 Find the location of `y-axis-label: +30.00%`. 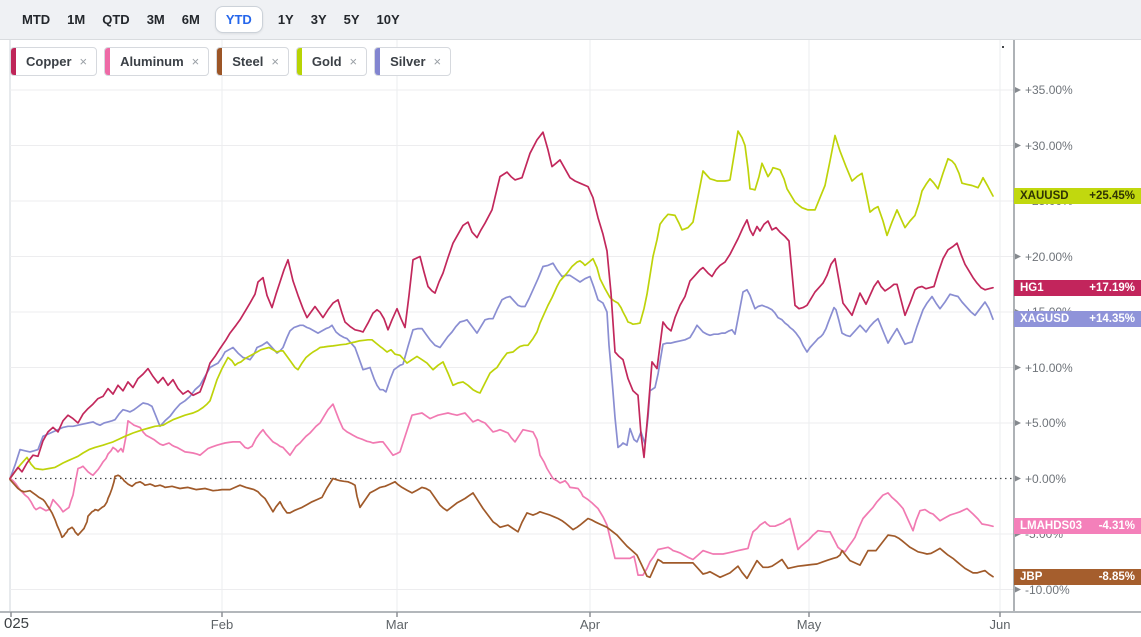

y-axis-label: +30.00% is located at coordinates (1049, 145).